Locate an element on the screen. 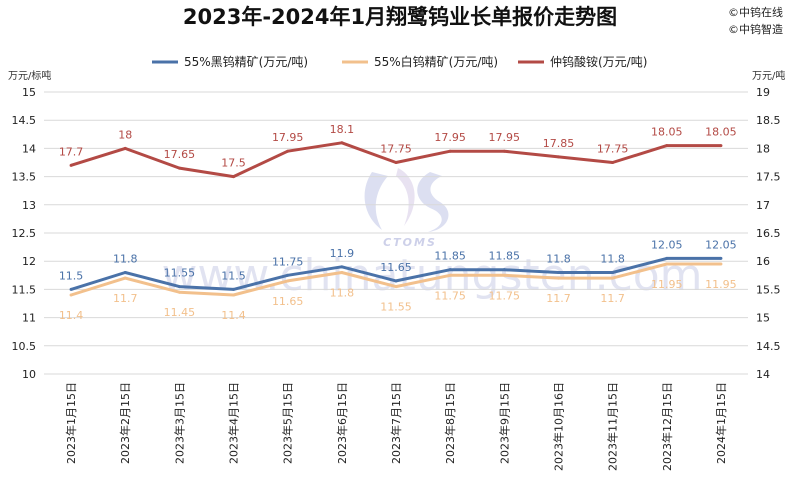  legend-entry: 55%黑钨精矿(万元/吨) is located at coordinates (246, 61).